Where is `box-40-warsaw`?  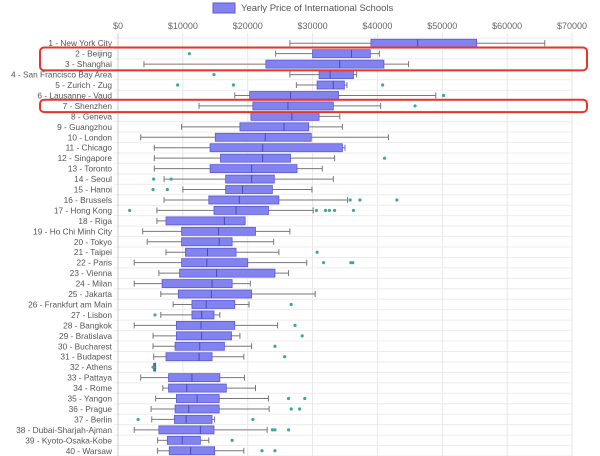
box-40-warsaw is located at coordinates (217, 451).